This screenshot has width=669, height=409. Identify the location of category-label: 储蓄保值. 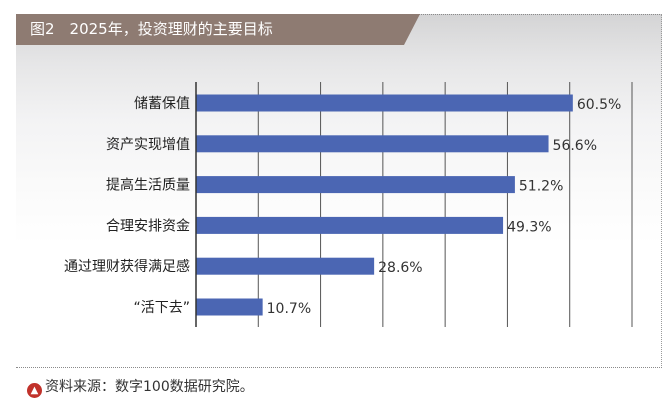
(162, 104).